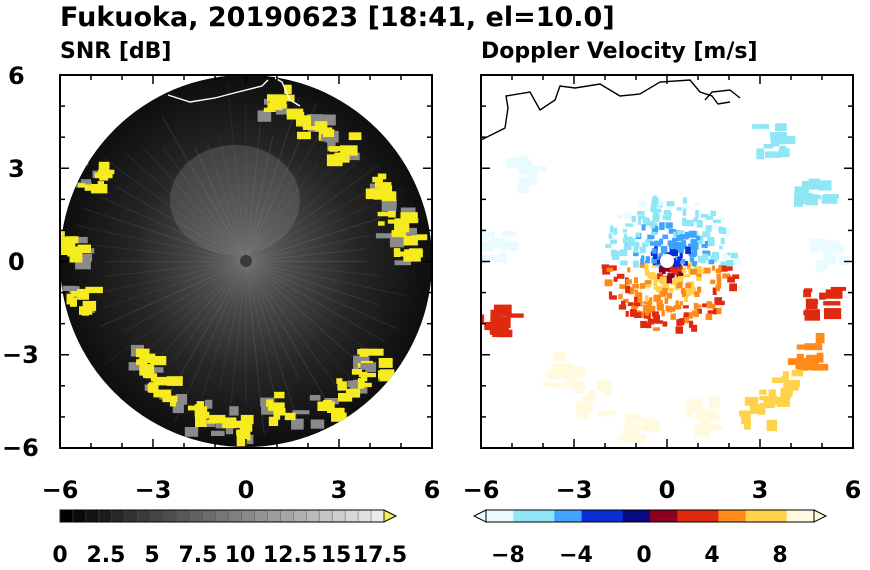 The height and width of the screenshot is (570, 870). Describe the element at coordinates (234, 92) in the screenshot. I see `snr-coastline` at that location.